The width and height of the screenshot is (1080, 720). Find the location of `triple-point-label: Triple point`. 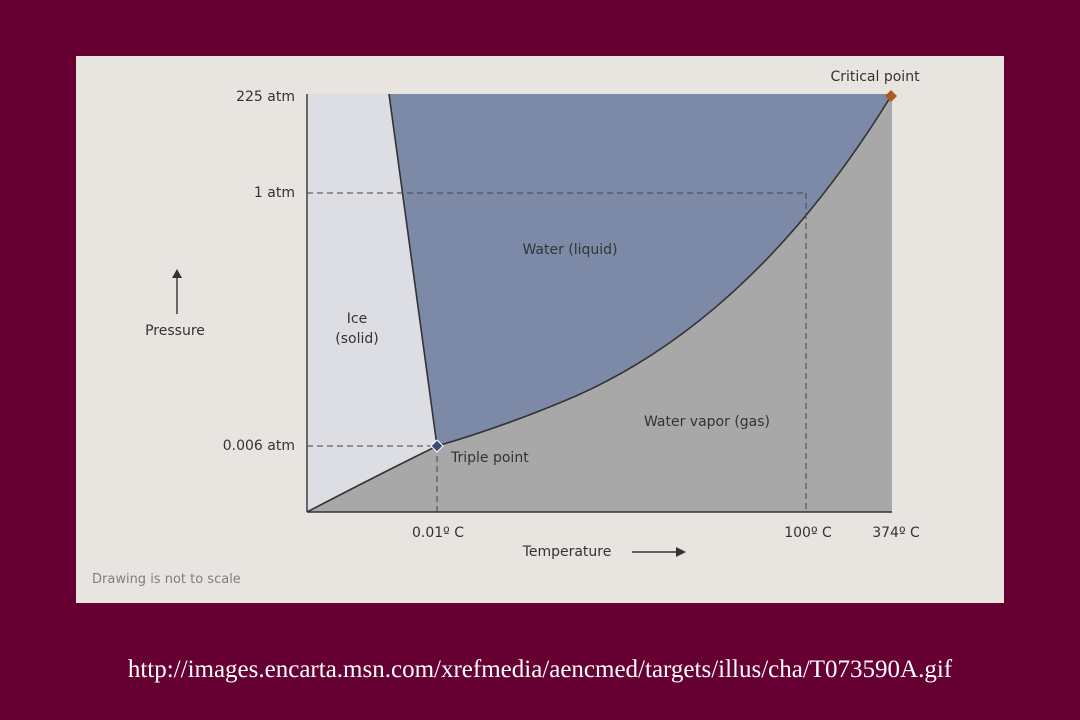

triple-point-label: Triple point is located at coordinates (489, 458).